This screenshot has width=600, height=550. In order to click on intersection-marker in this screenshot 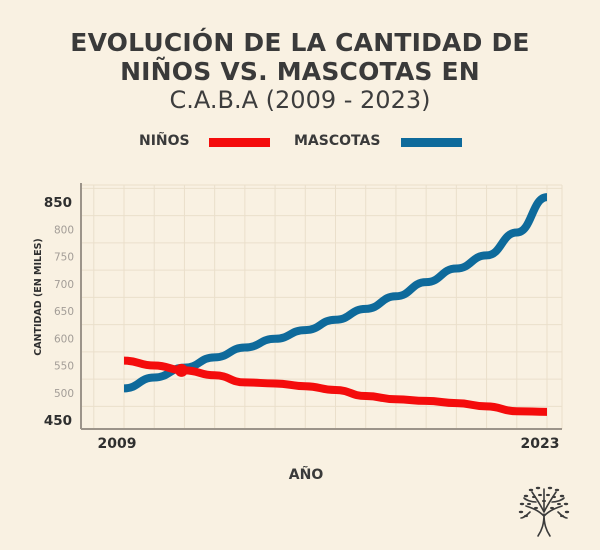, I will do `click(181, 370)`.